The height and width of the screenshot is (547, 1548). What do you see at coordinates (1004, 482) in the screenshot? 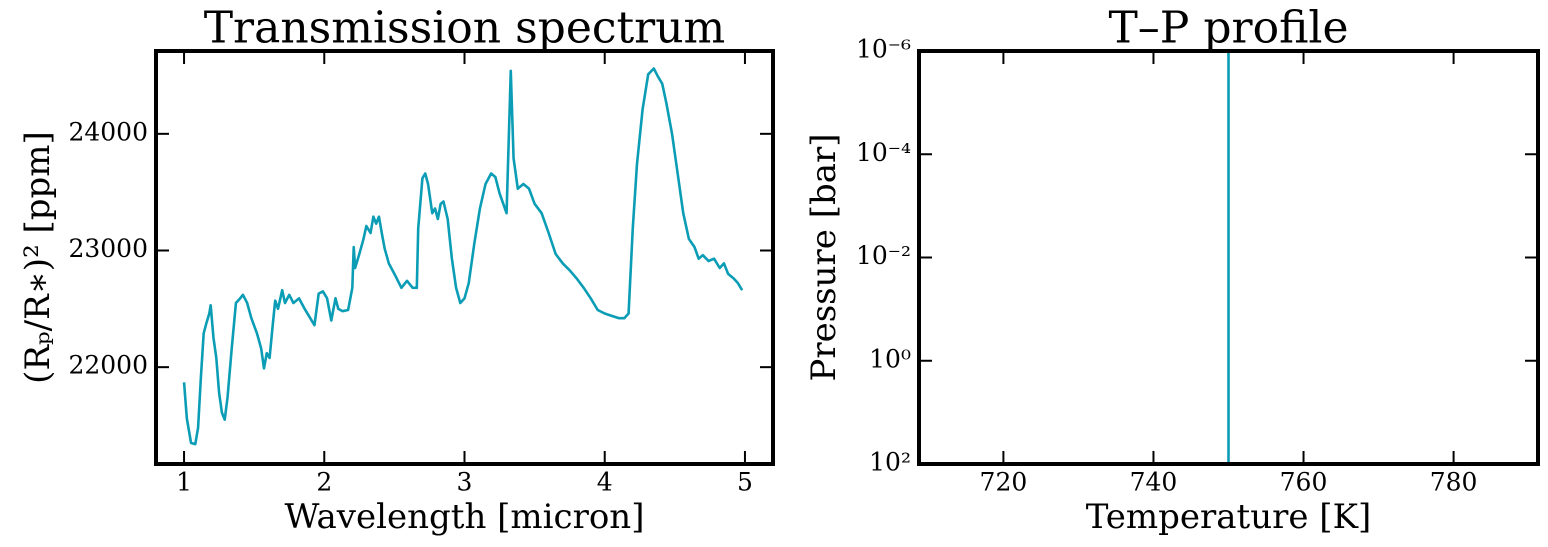
I see `x-tick-label: 720` at bounding box center [1004, 482].